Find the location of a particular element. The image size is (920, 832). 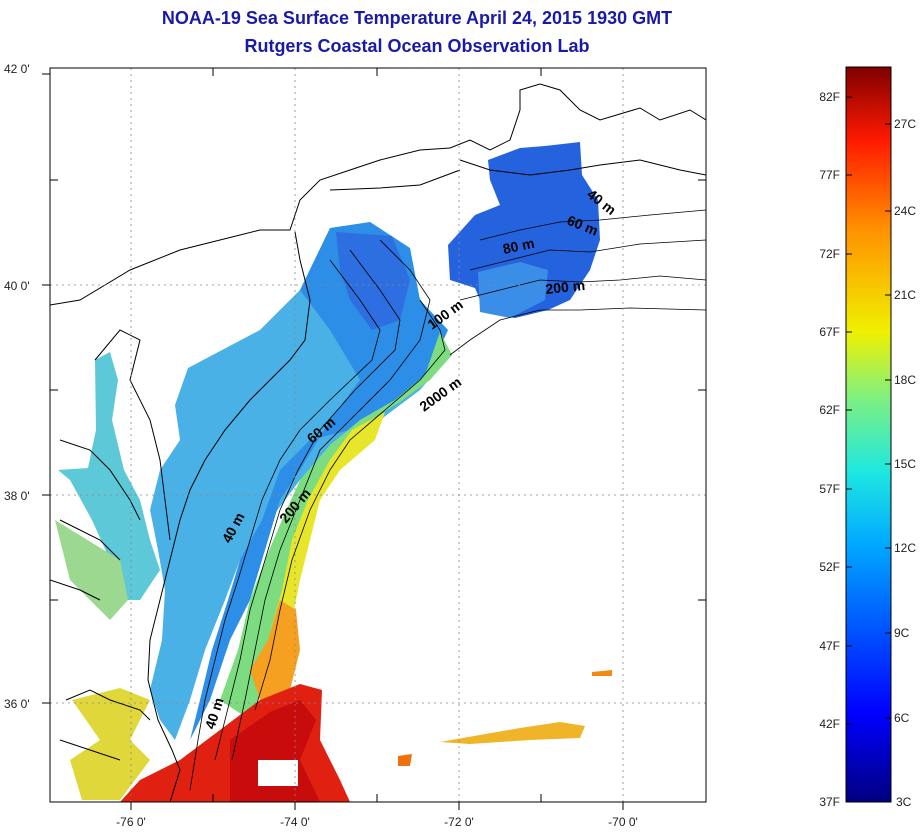

map-subtitle: Rutgers Coastal Ocean Observation Lab is located at coordinates (417, 46).